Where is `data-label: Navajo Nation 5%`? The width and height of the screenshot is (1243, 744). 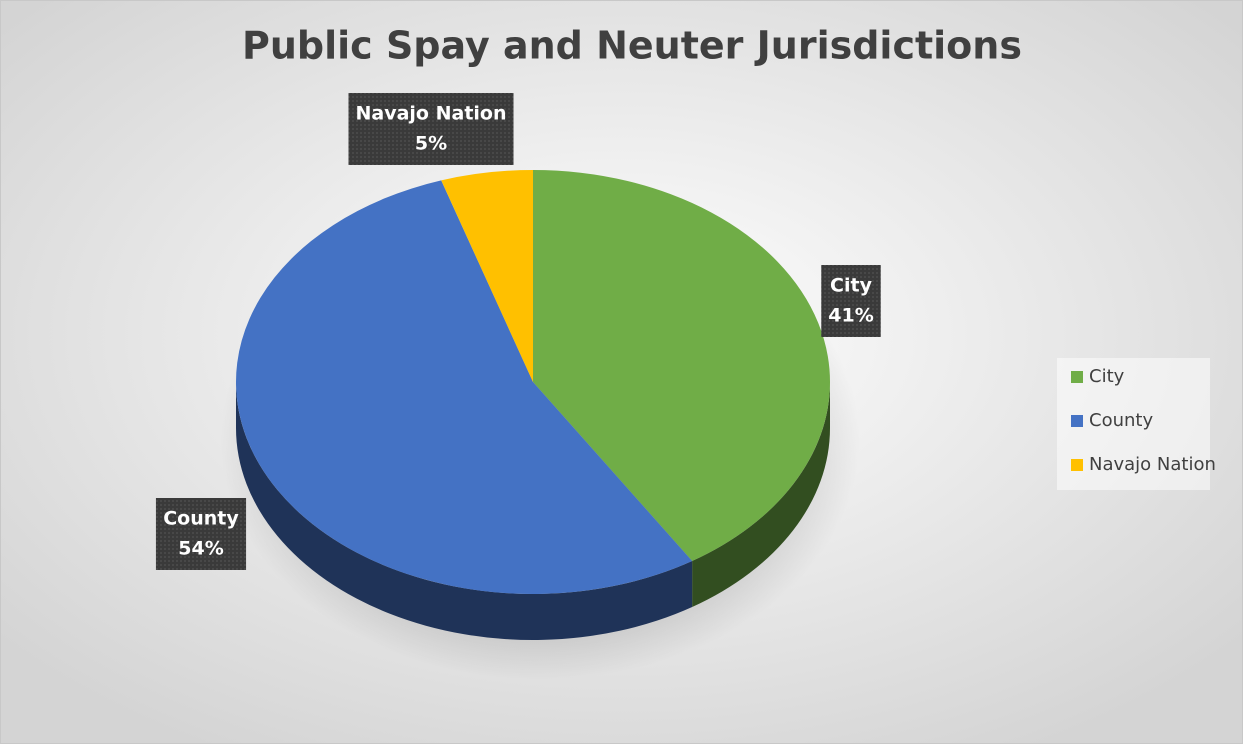 data-label: Navajo Nation 5% is located at coordinates (431, 129).